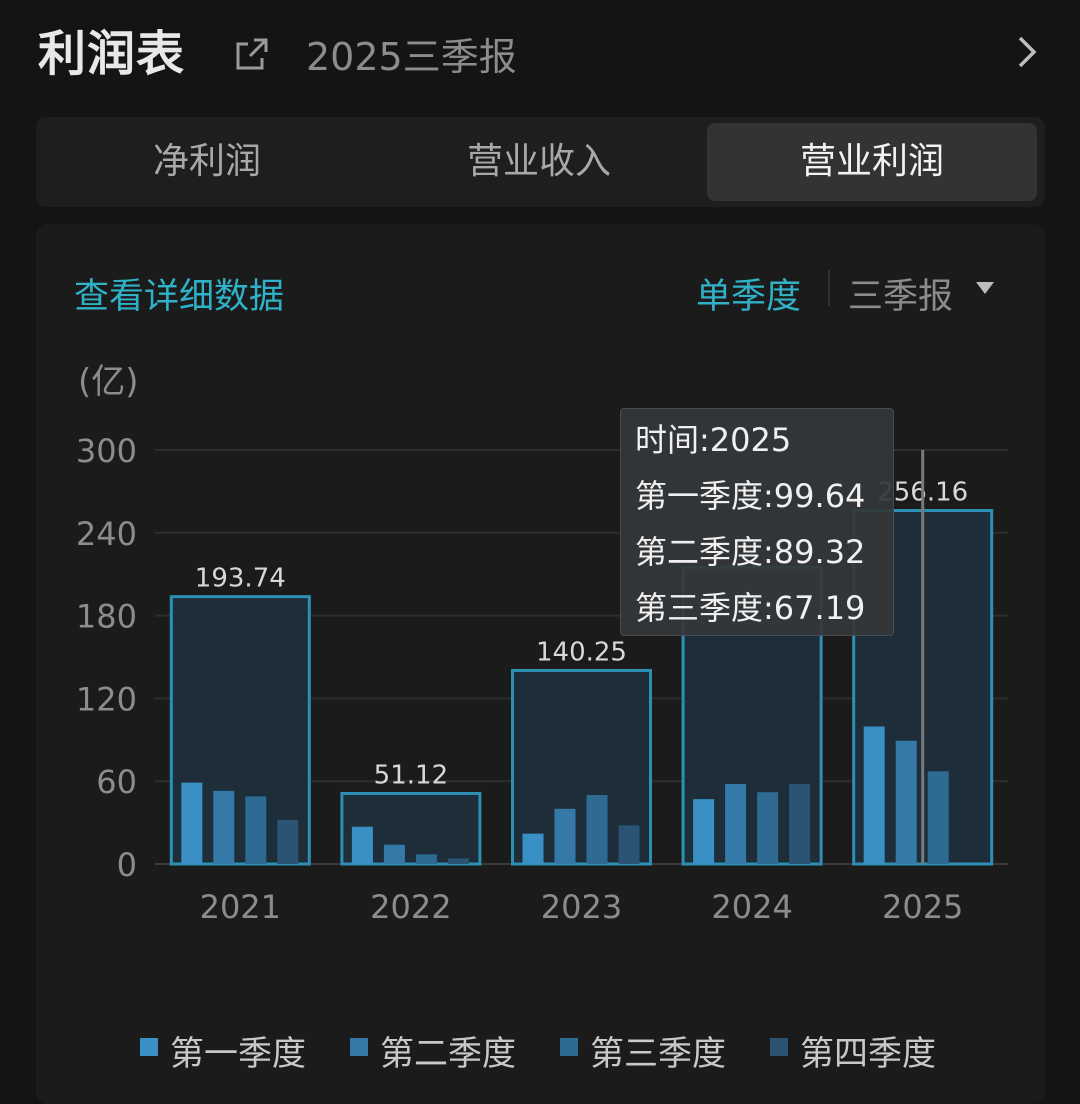 This screenshot has height=1104, width=1080. What do you see at coordinates (565, 836) in the screenshot?
I see `bar-2023-q2` at bounding box center [565, 836].